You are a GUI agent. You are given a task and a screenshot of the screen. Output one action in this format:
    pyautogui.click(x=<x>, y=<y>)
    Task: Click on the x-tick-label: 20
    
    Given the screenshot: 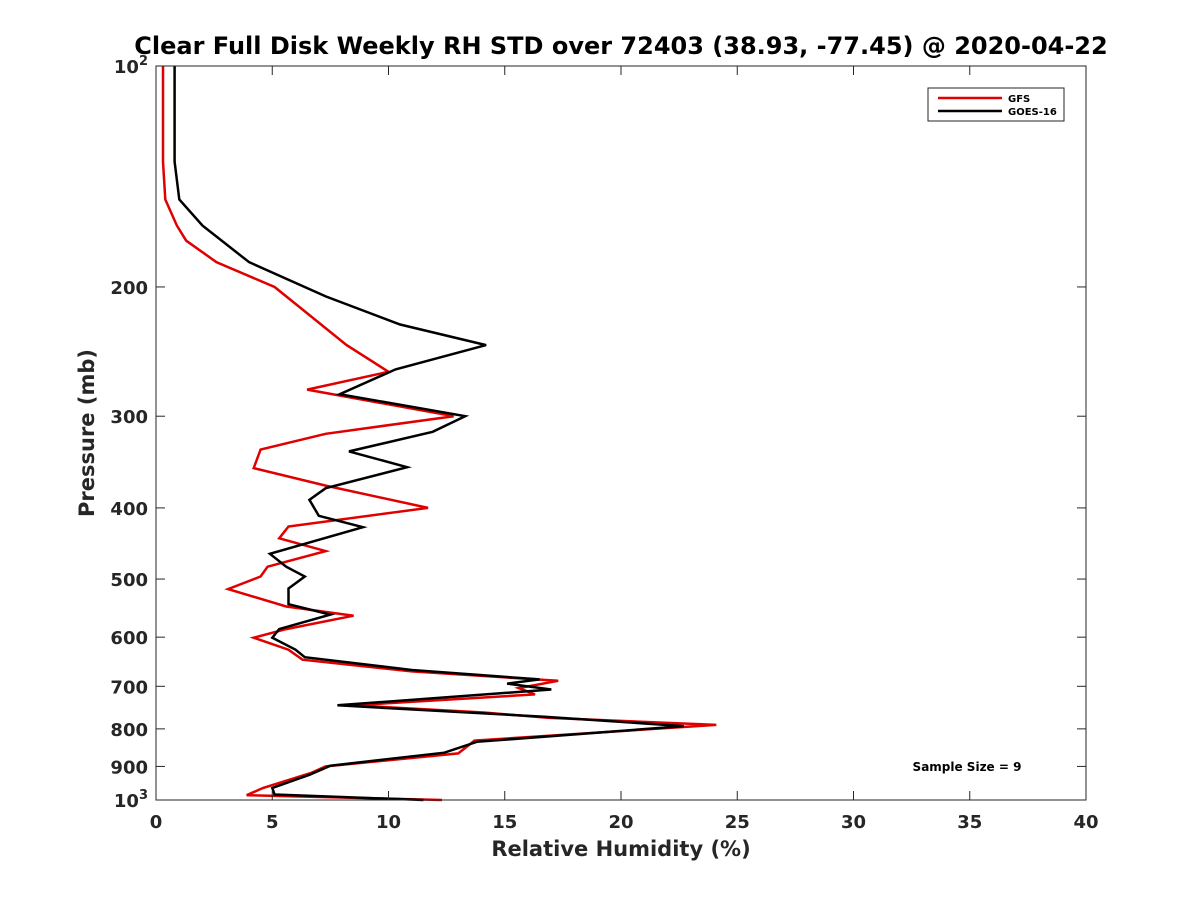 What is the action you would take?
    pyautogui.click(x=620, y=822)
    